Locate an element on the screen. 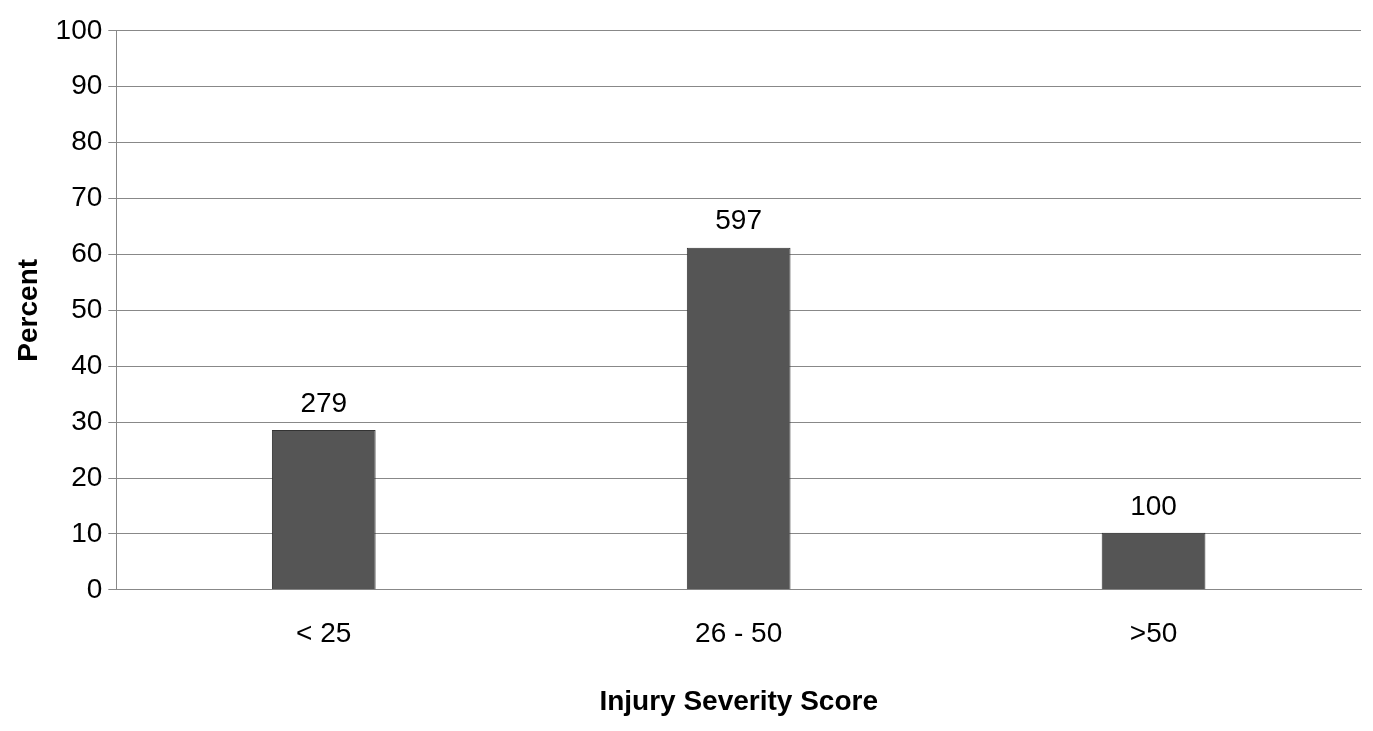  x-tick-label: 26 - 50 is located at coordinates (739, 633).